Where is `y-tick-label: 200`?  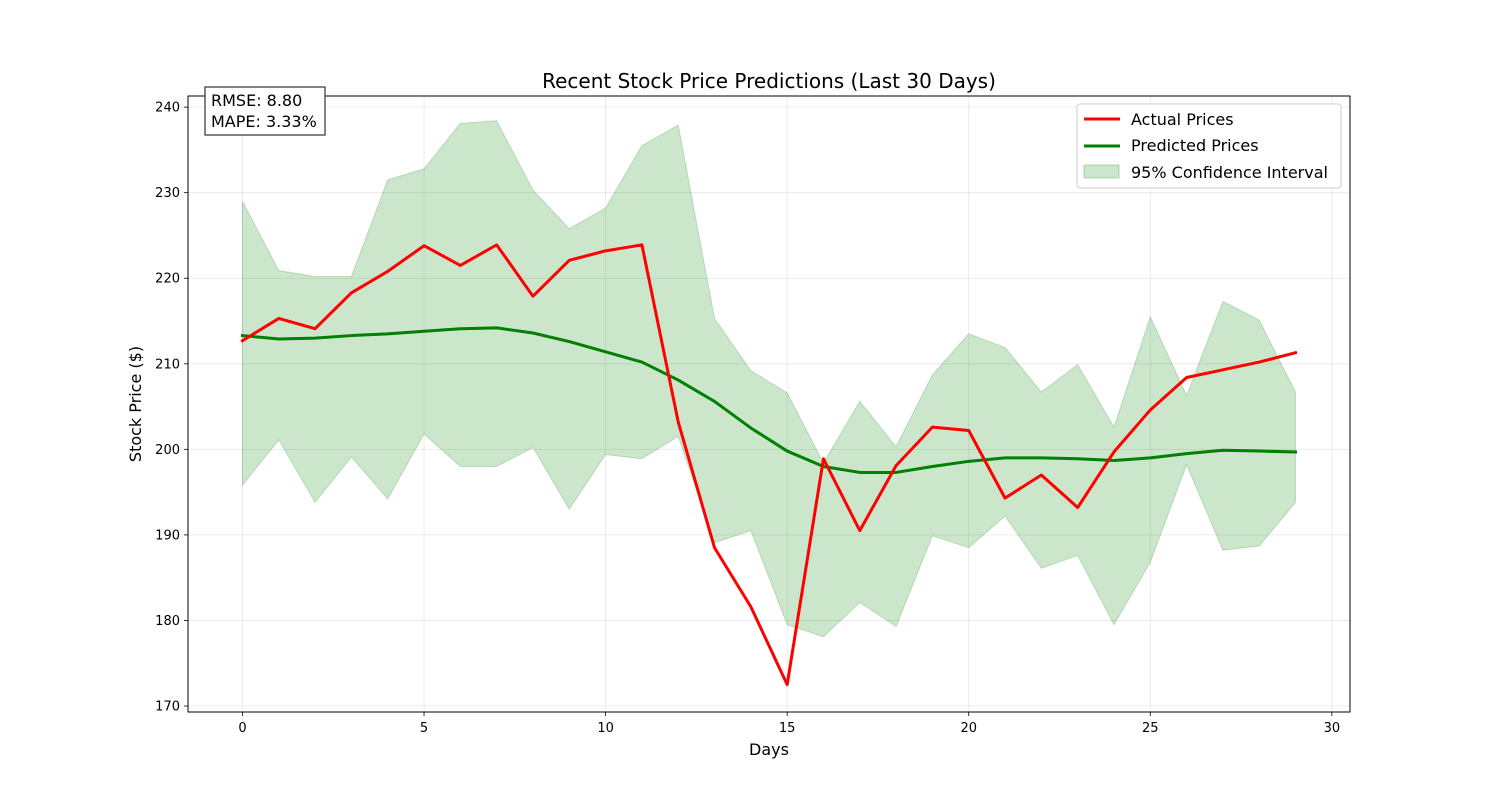
y-tick-label: 200 is located at coordinates (167, 450).